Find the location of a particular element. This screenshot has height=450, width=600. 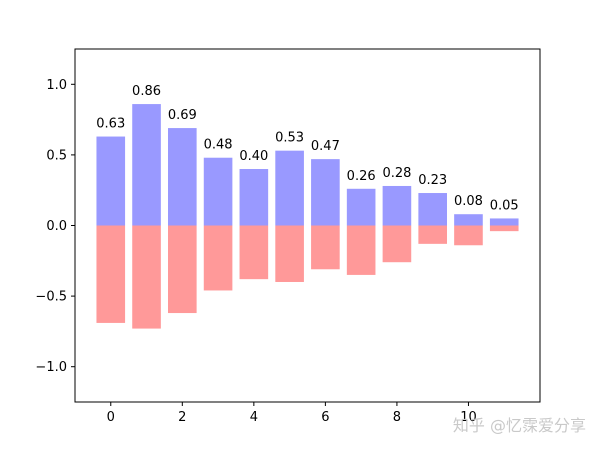

x-tick-label-0: 0 is located at coordinates (111, 417).